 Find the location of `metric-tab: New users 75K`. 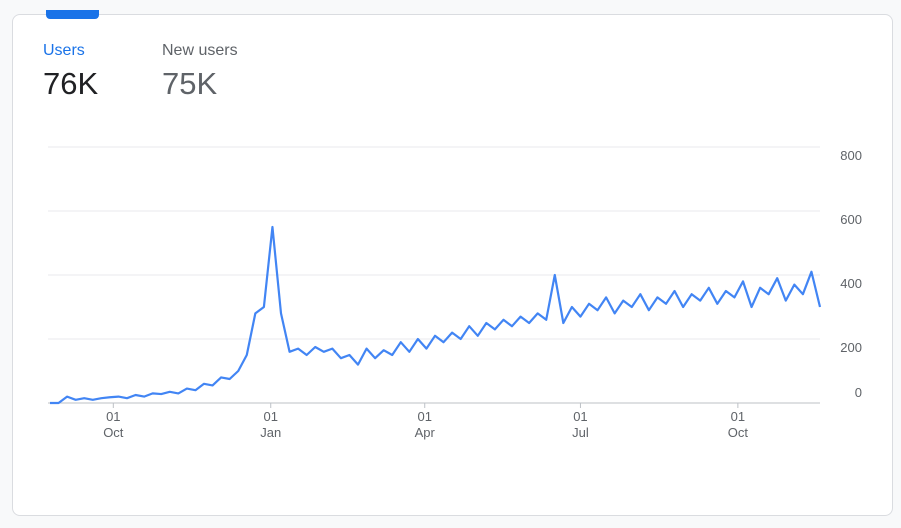

metric-tab: New users 75K is located at coordinates (200, 72).